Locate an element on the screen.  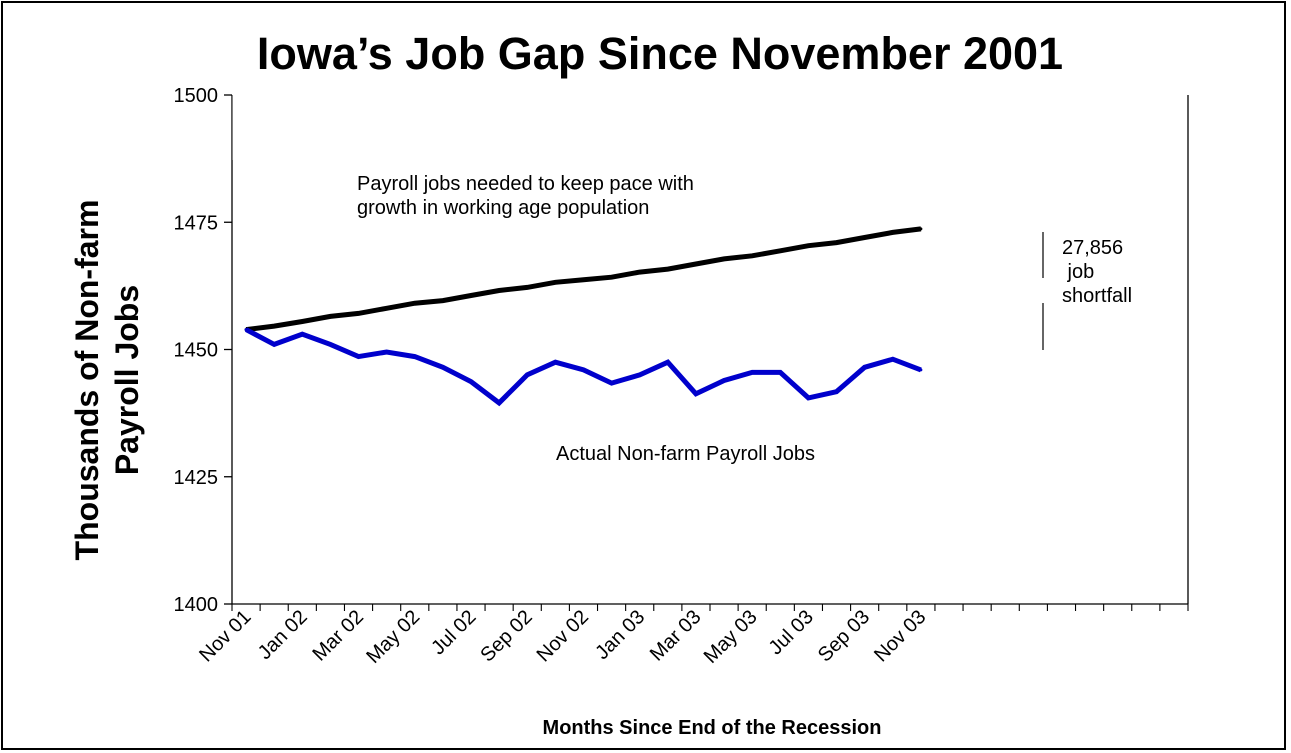
x-tick-label-8: Jul 02 is located at coordinates (453, 632).